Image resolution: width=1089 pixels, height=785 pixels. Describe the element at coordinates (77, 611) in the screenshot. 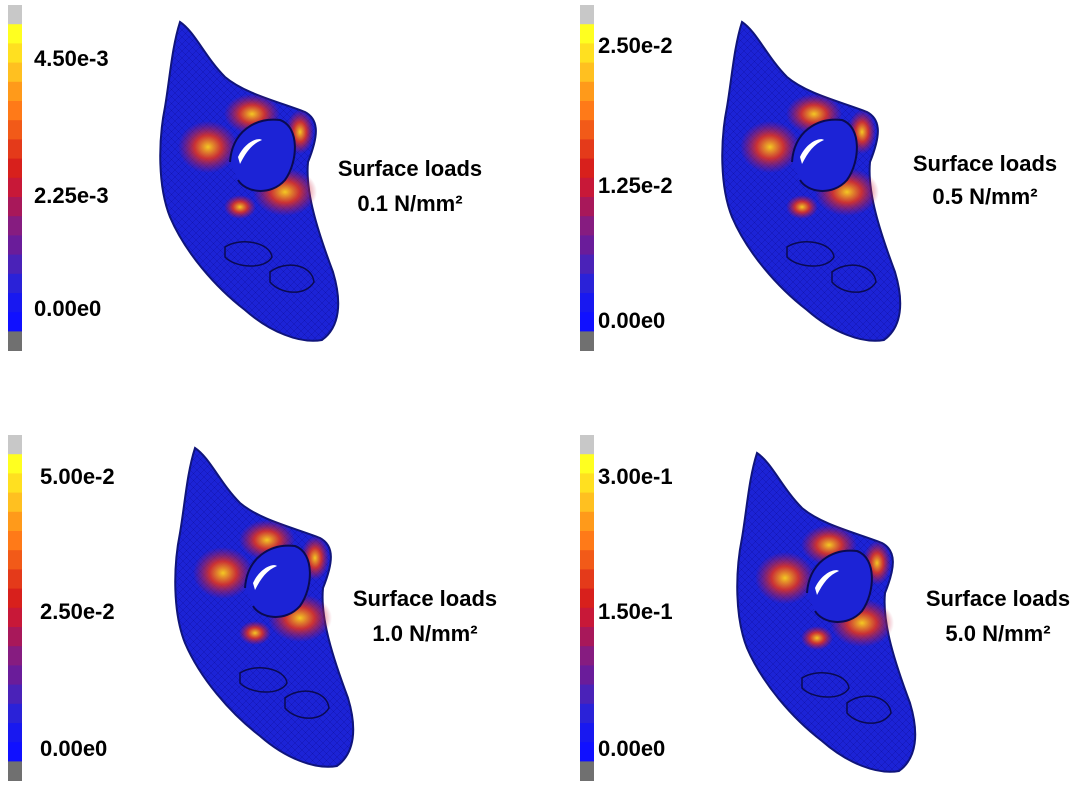

I see `colorbar-mid-label: 2.50e-2` at that location.